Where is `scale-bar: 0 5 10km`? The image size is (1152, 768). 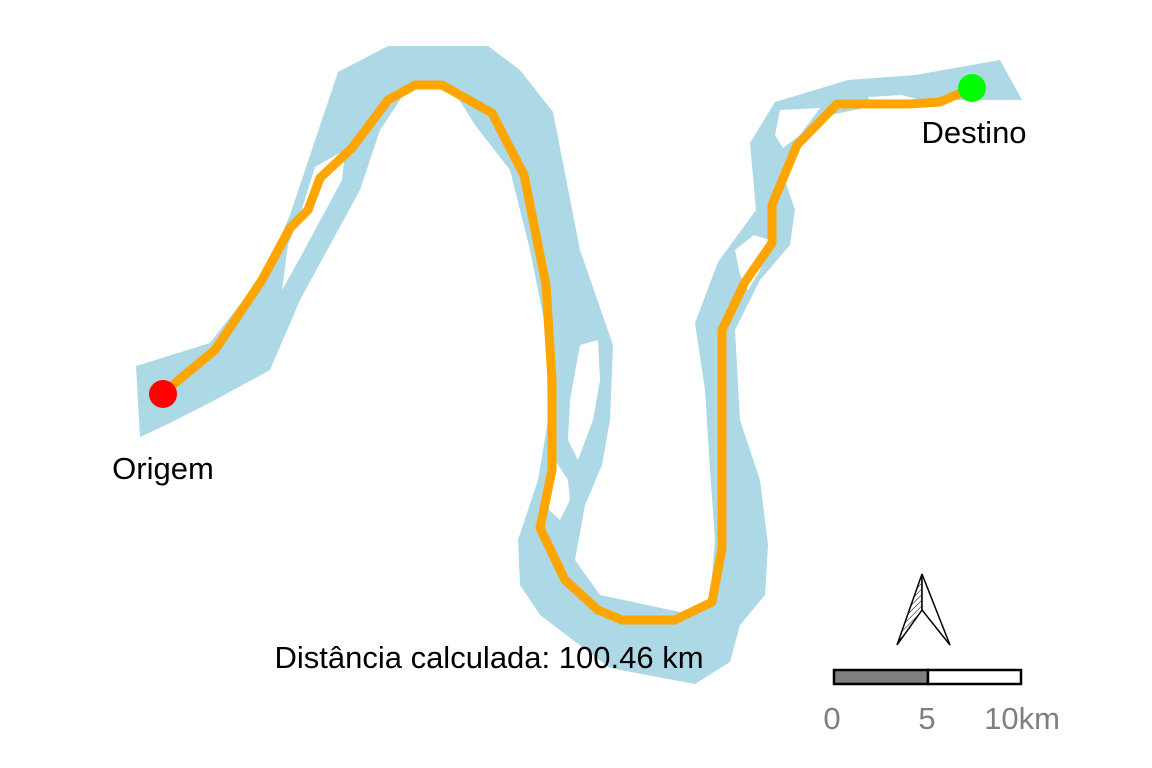
scale-bar: 0 5 10km is located at coordinates (941, 702).